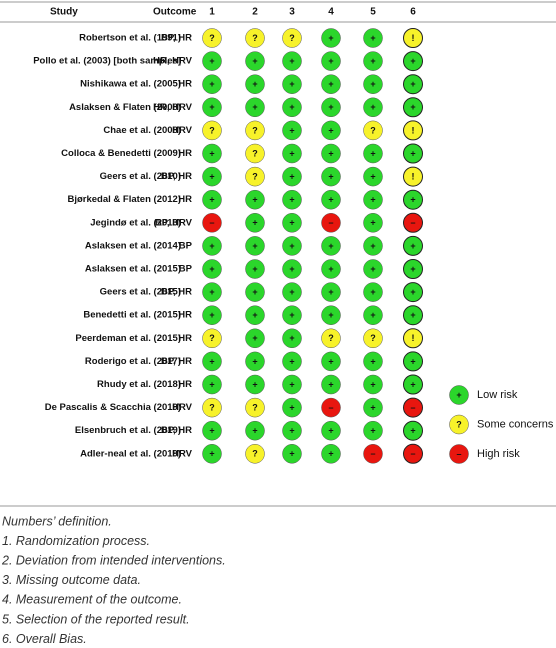 The width and height of the screenshot is (556, 648). I want to click on header-outcome: Outcome, so click(175, 12).